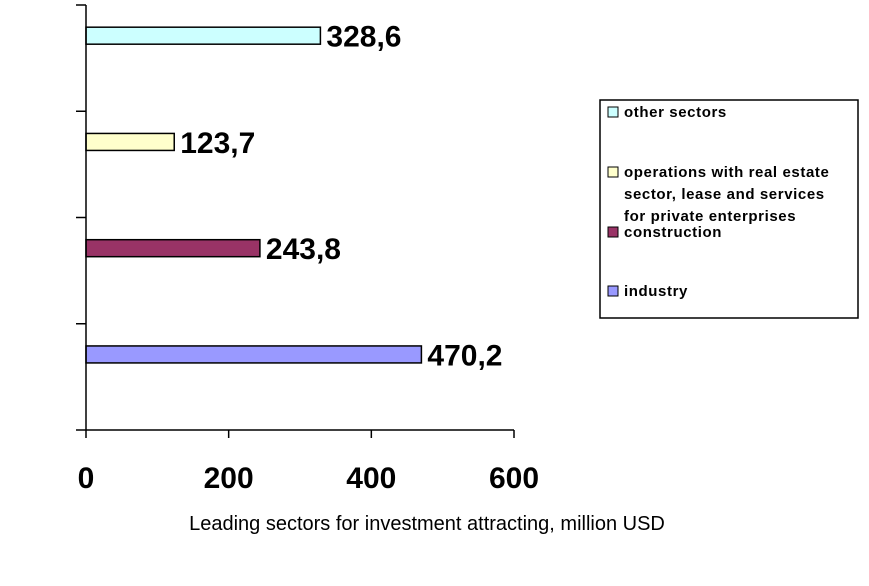 The height and width of the screenshot is (586, 869). I want to click on bar-operations, so click(130, 142).